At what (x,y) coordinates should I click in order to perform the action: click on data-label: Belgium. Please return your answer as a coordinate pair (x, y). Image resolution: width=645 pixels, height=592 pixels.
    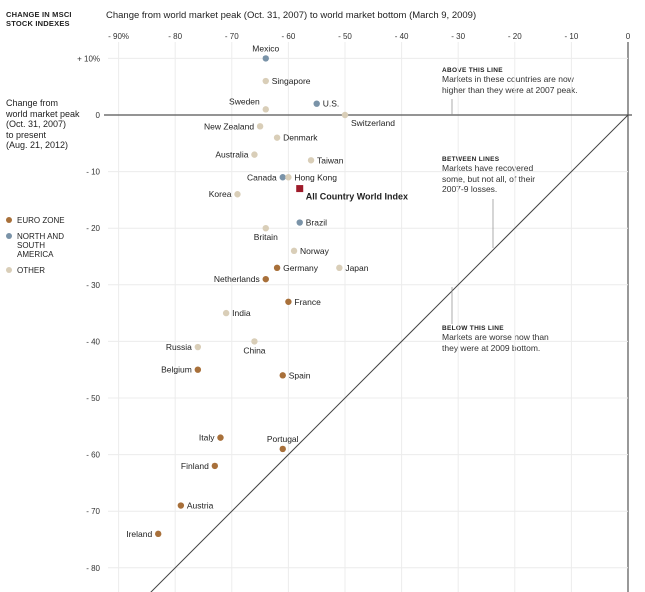
    Looking at the image, I should click on (176, 370).